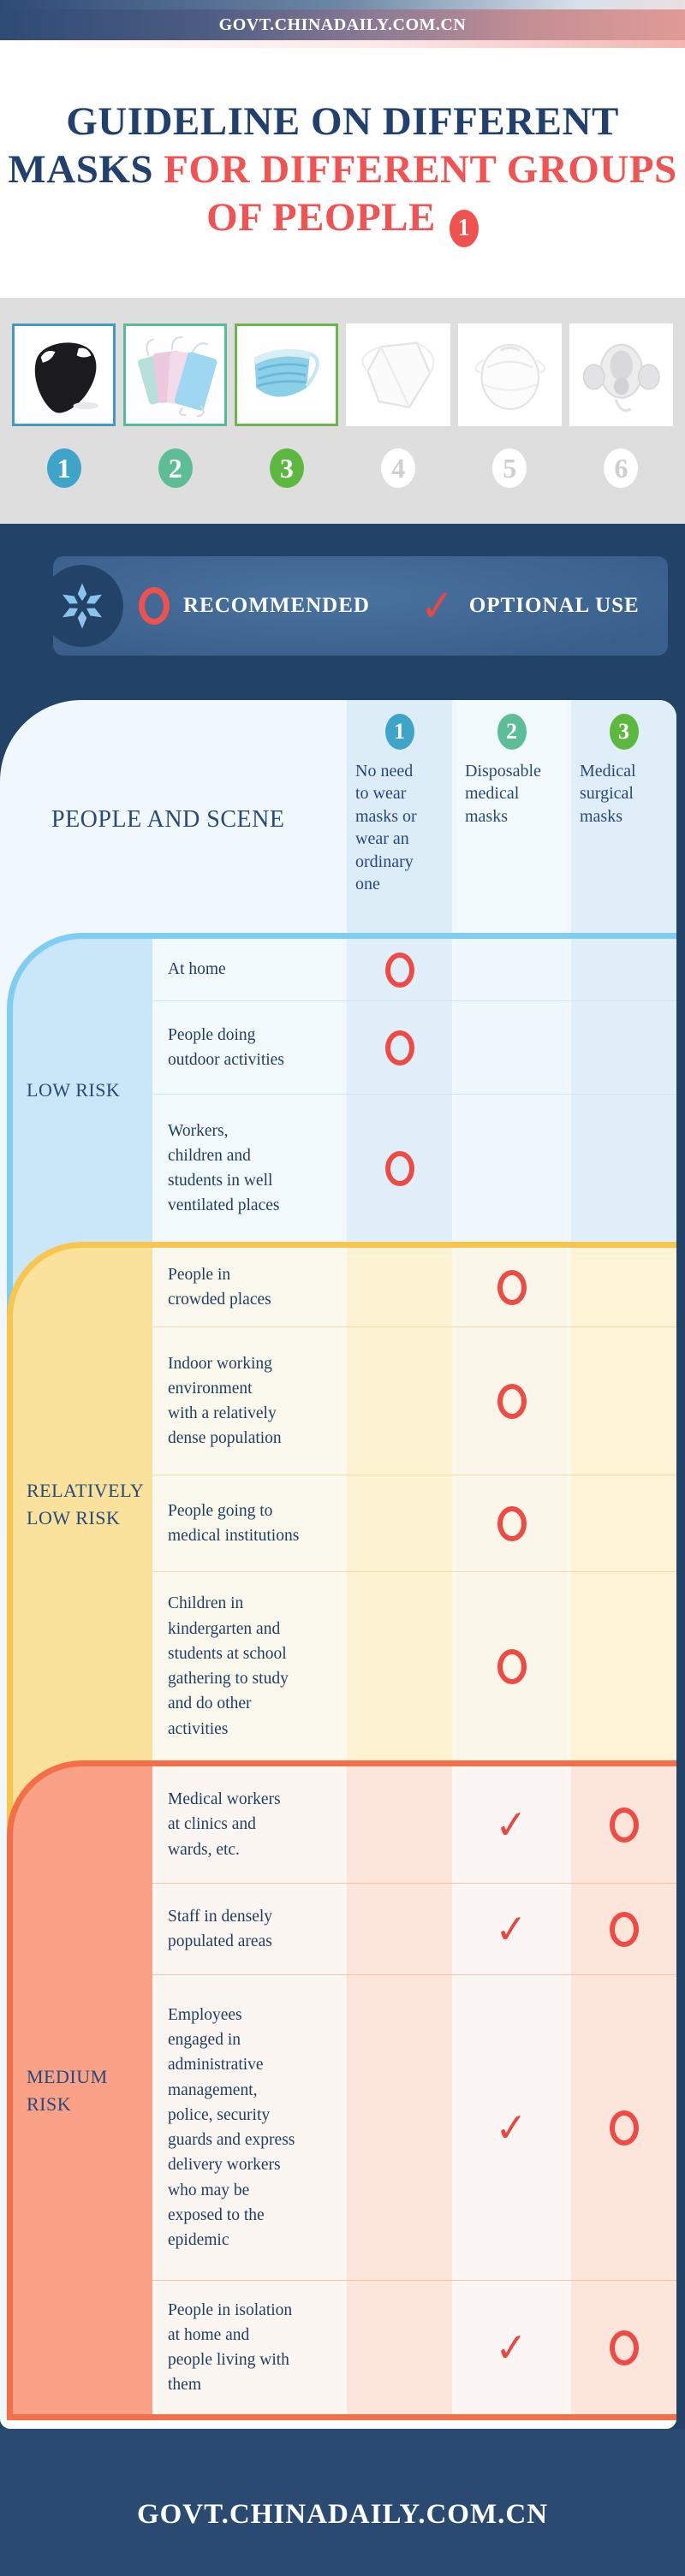 This screenshot has width=685, height=2576. Describe the element at coordinates (66, 377) in the screenshot. I see `fashion-mask-icon` at that location.